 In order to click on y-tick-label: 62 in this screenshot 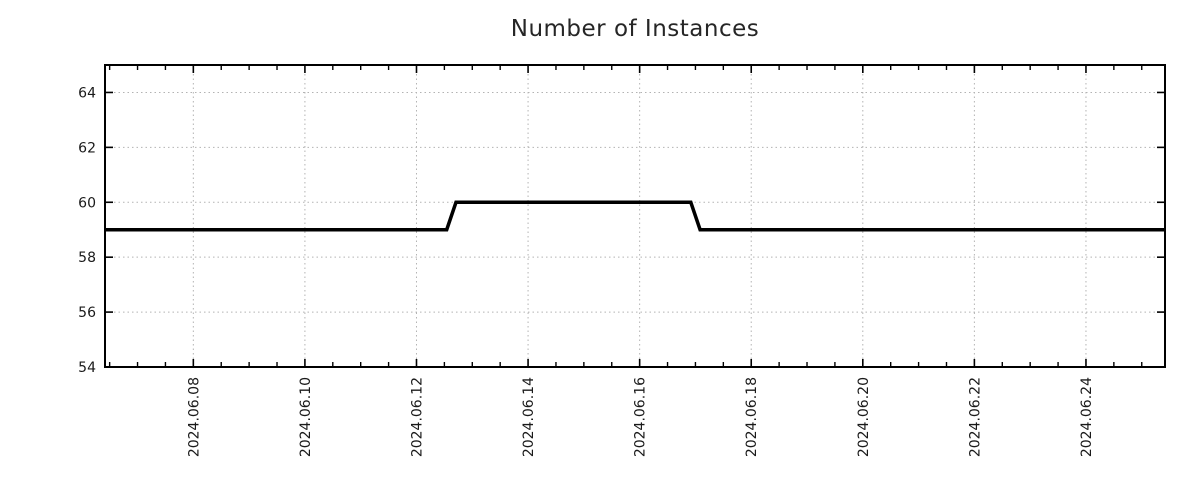, I will do `click(87, 148)`.